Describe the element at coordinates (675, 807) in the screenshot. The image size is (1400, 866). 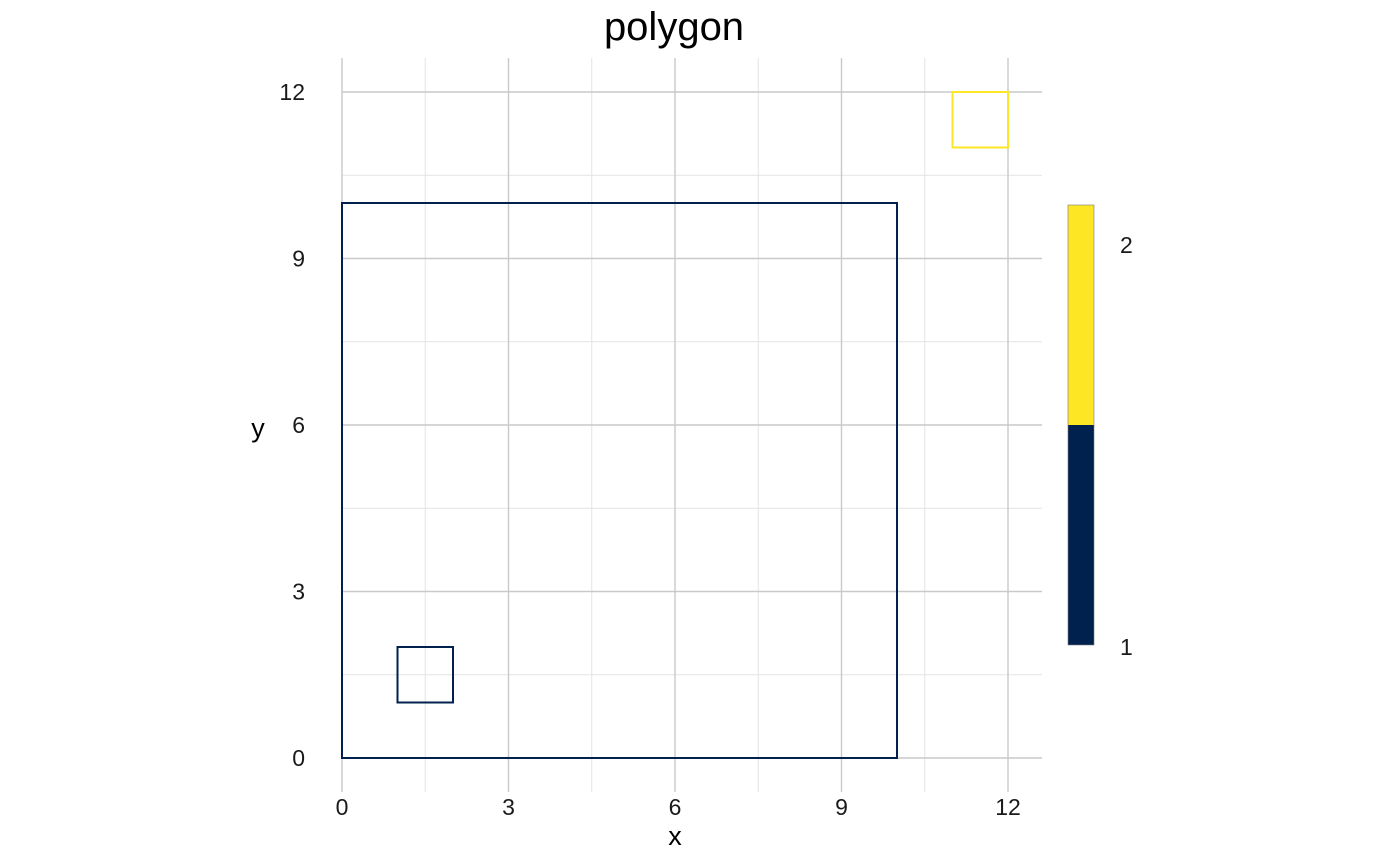
I see `x-tick-label: 6` at that location.